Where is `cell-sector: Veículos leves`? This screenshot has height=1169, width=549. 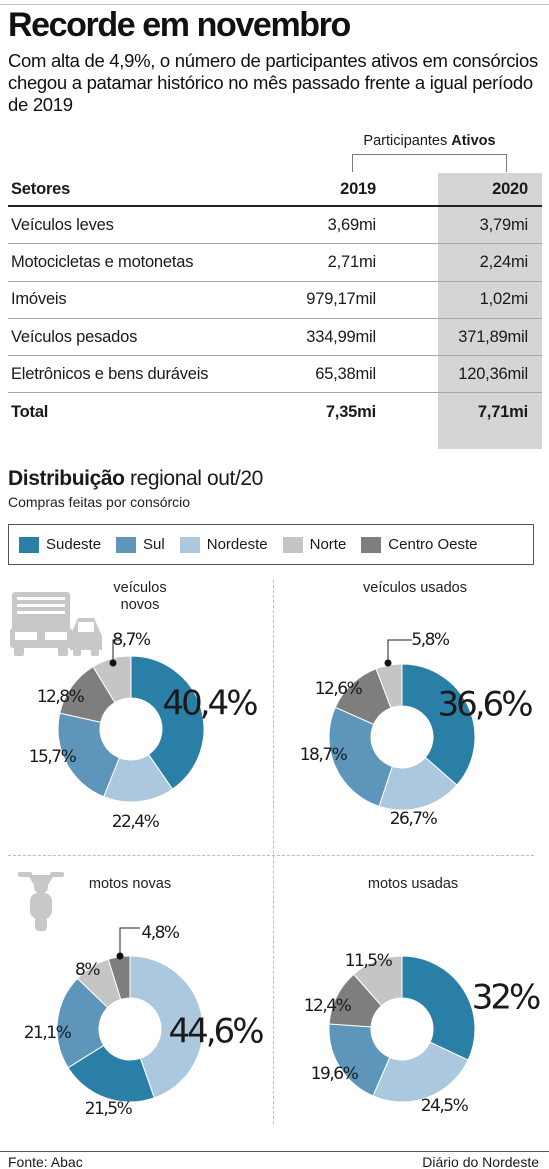 cell-sector: Veículos leves is located at coordinates (62, 224).